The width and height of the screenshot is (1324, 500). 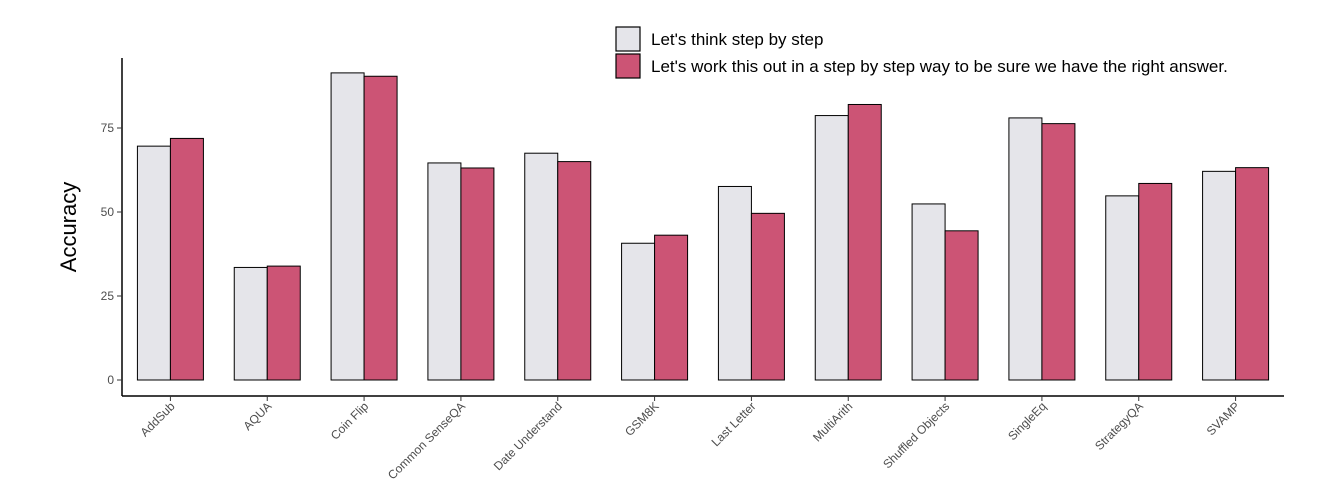 What do you see at coordinates (734, 424) in the screenshot?
I see `x-tick-label-last-letter: Last Letter` at bounding box center [734, 424].